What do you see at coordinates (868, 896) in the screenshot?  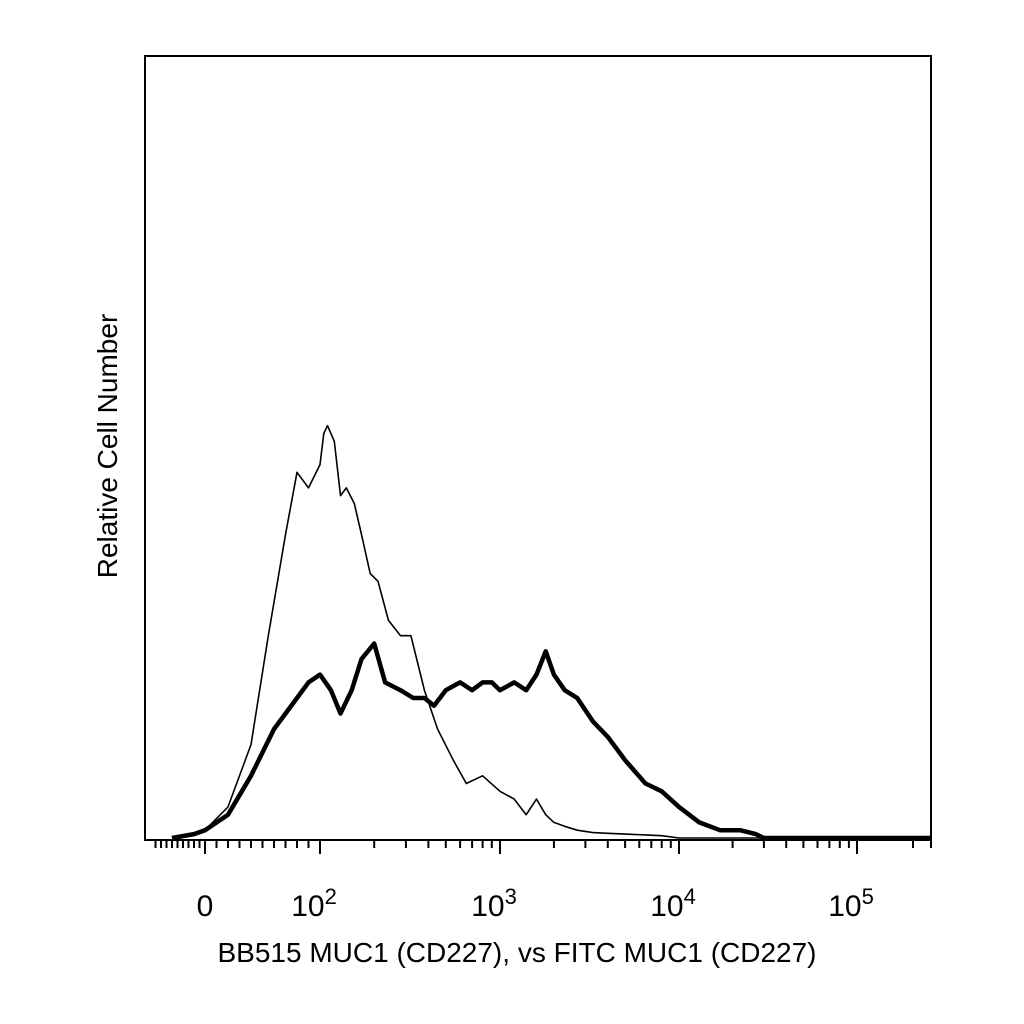 I see `x-tick-label-exponent: 5` at bounding box center [868, 896].